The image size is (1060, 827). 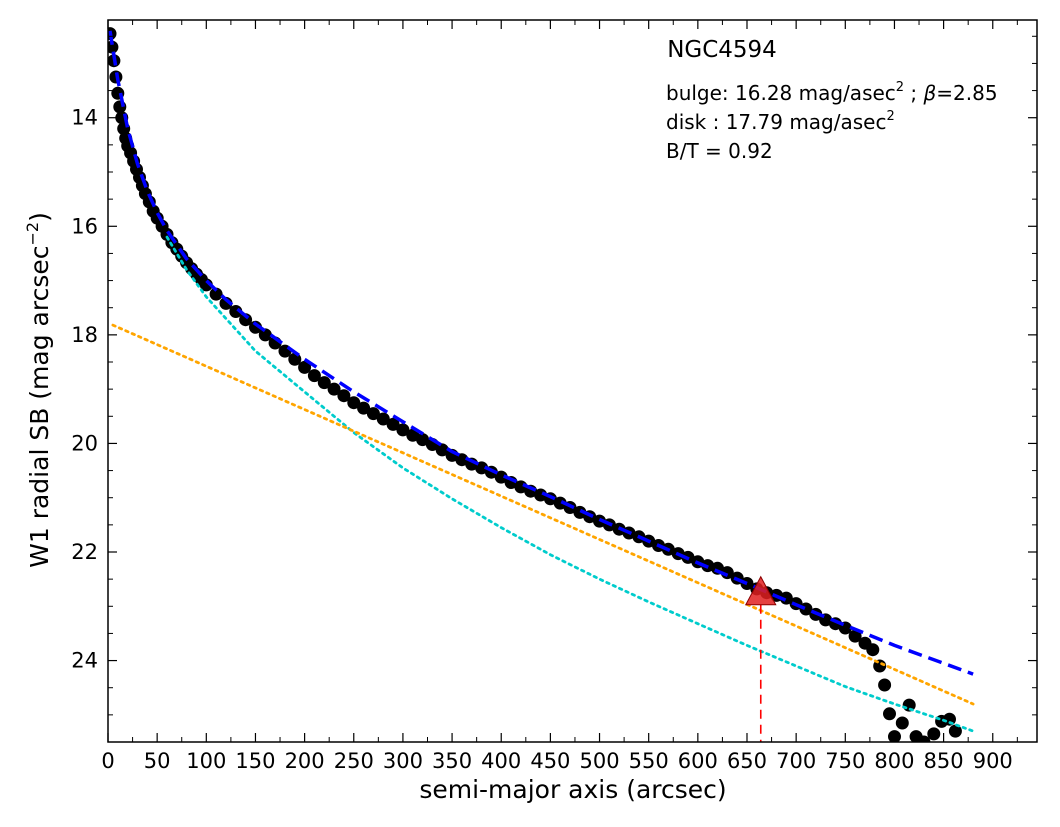 I want to click on x-tick-label: 400, so click(x=501, y=761).